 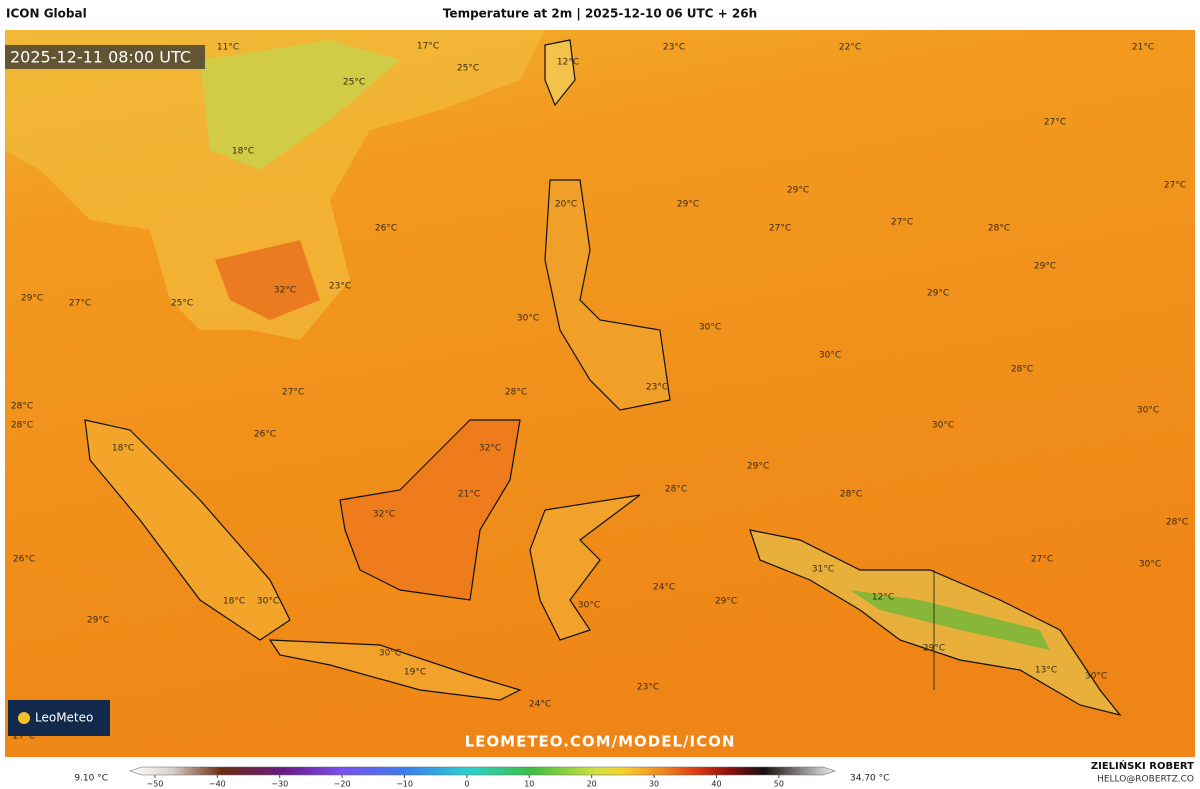 I want to click on temperature-label: 24°C, so click(x=540, y=705).